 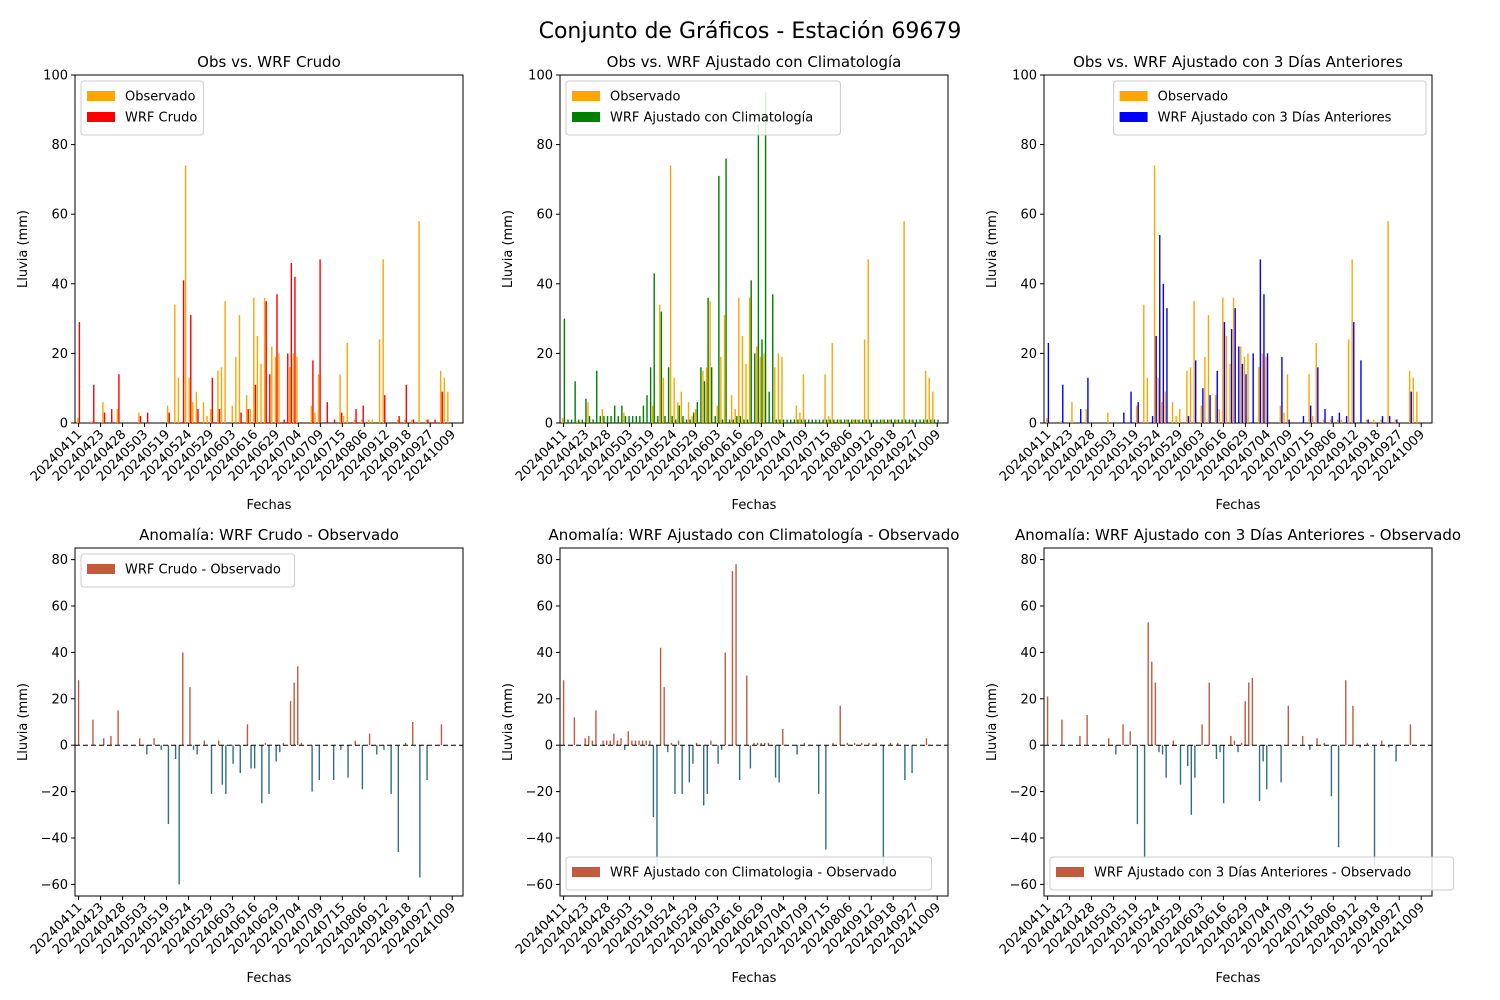 I want to click on y-tick-label: 20, so click(x=59, y=699).